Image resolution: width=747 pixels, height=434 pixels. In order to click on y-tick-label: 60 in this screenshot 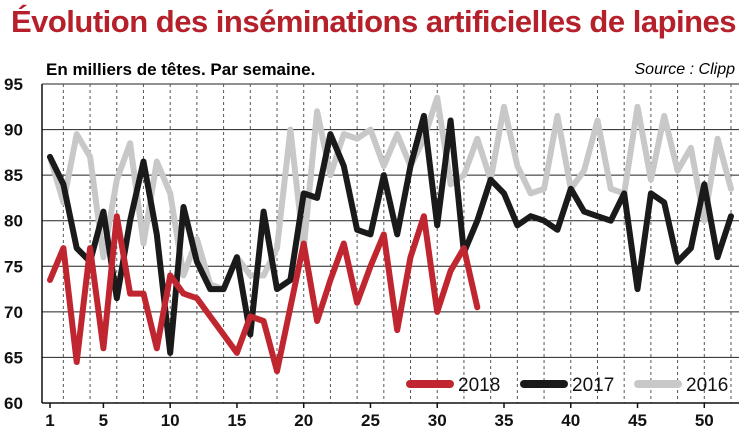, I will do `click(13, 403)`.